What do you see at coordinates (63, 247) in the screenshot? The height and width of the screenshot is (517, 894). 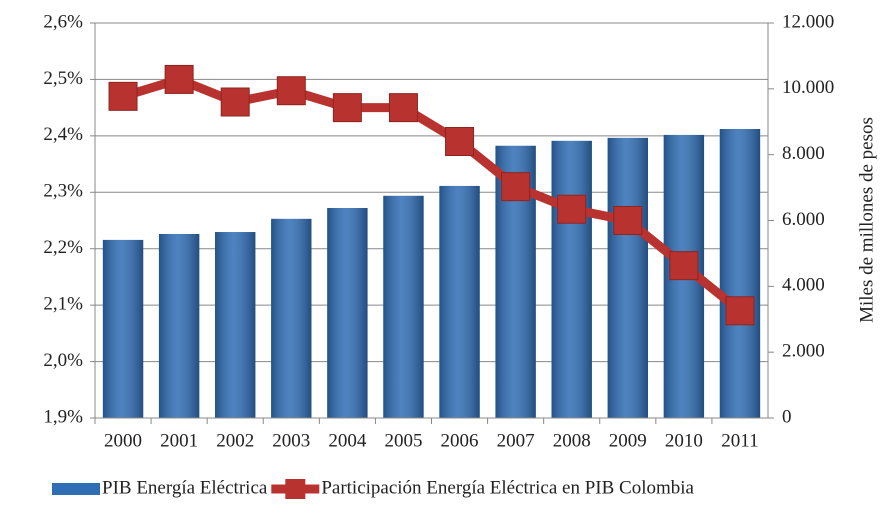 I see `y-tick-label: 2,2%` at bounding box center [63, 247].